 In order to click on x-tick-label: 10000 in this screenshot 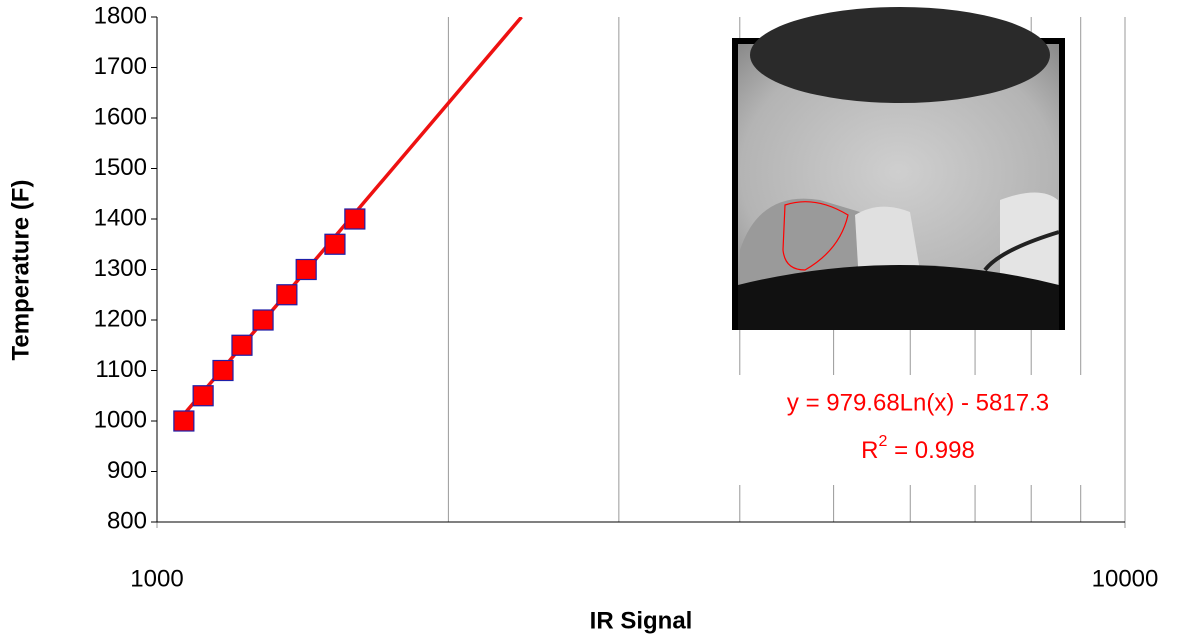, I will do `click(1125, 578)`.